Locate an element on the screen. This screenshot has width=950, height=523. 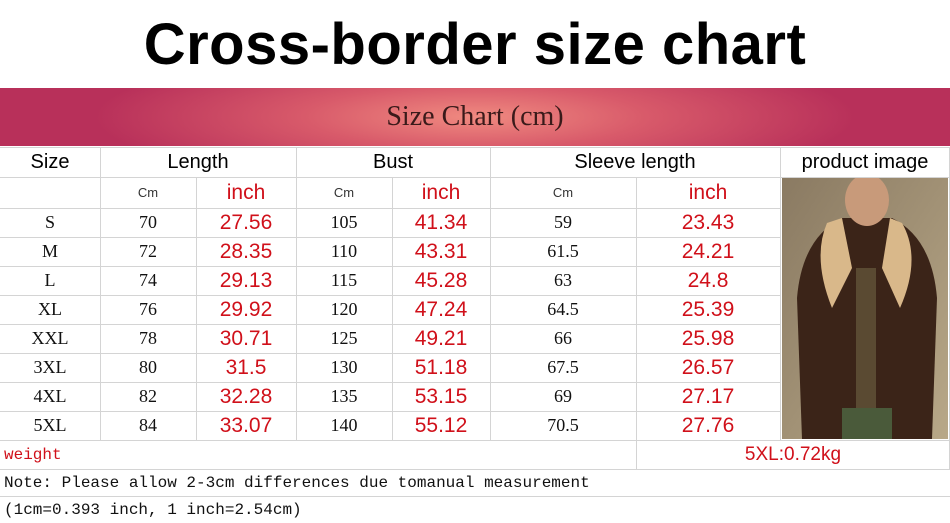
column-header: Bust is located at coordinates (393, 161).